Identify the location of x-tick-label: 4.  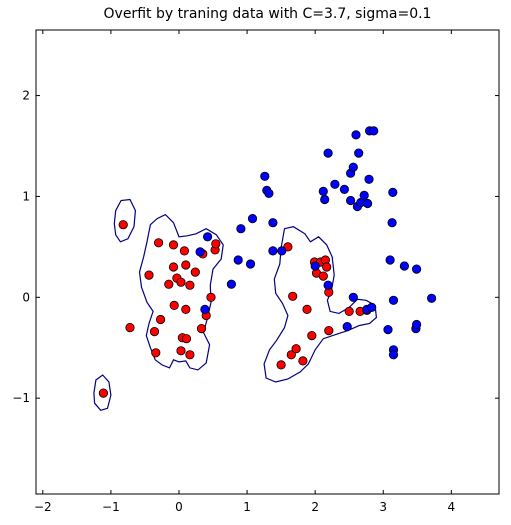
(452, 507).